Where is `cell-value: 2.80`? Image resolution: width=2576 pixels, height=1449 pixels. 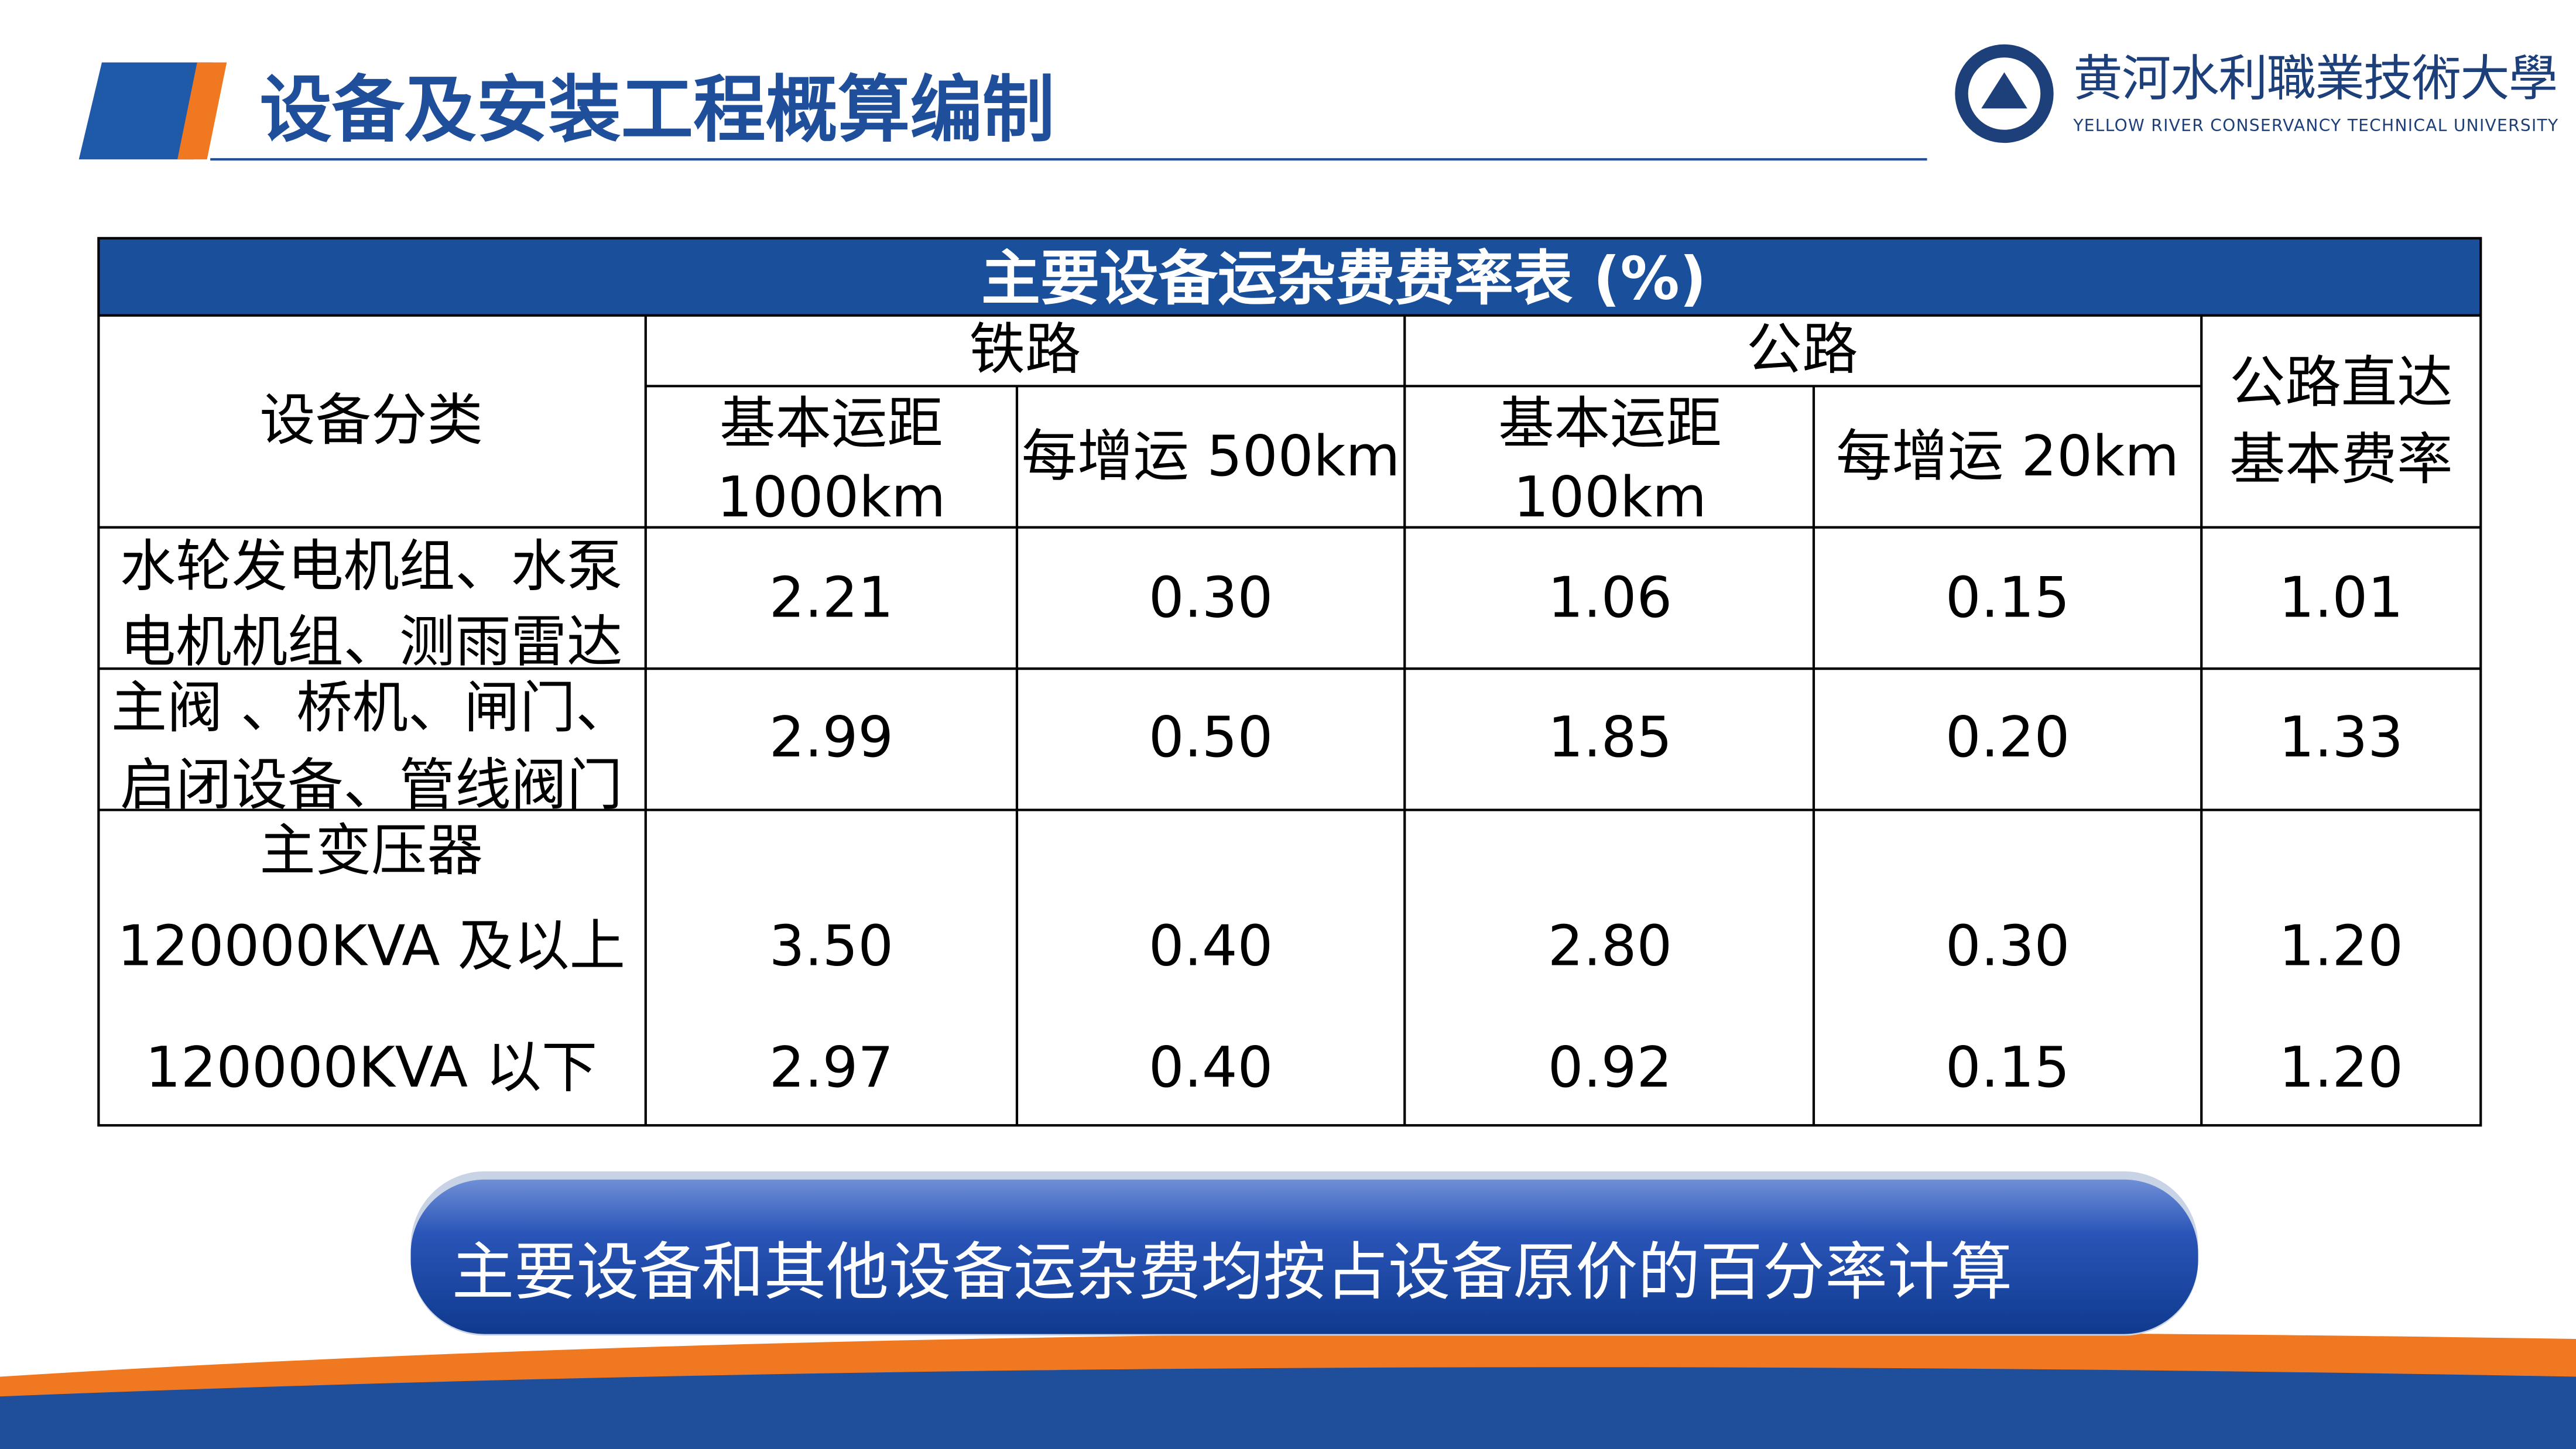
cell-value: 2.80 is located at coordinates (1610, 945).